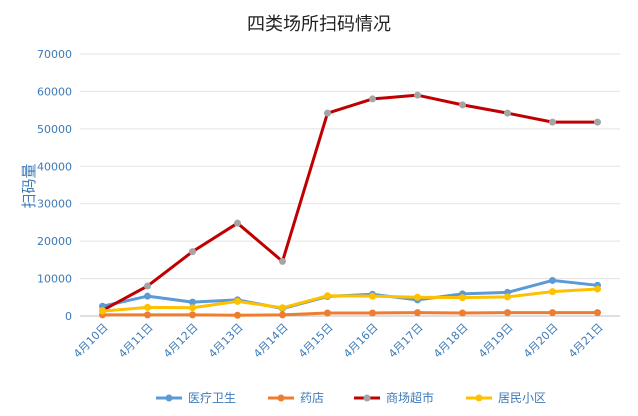 The image size is (638, 416). What do you see at coordinates (54, 166) in the screenshot?
I see `y-tick-label: 40000` at bounding box center [54, 166].